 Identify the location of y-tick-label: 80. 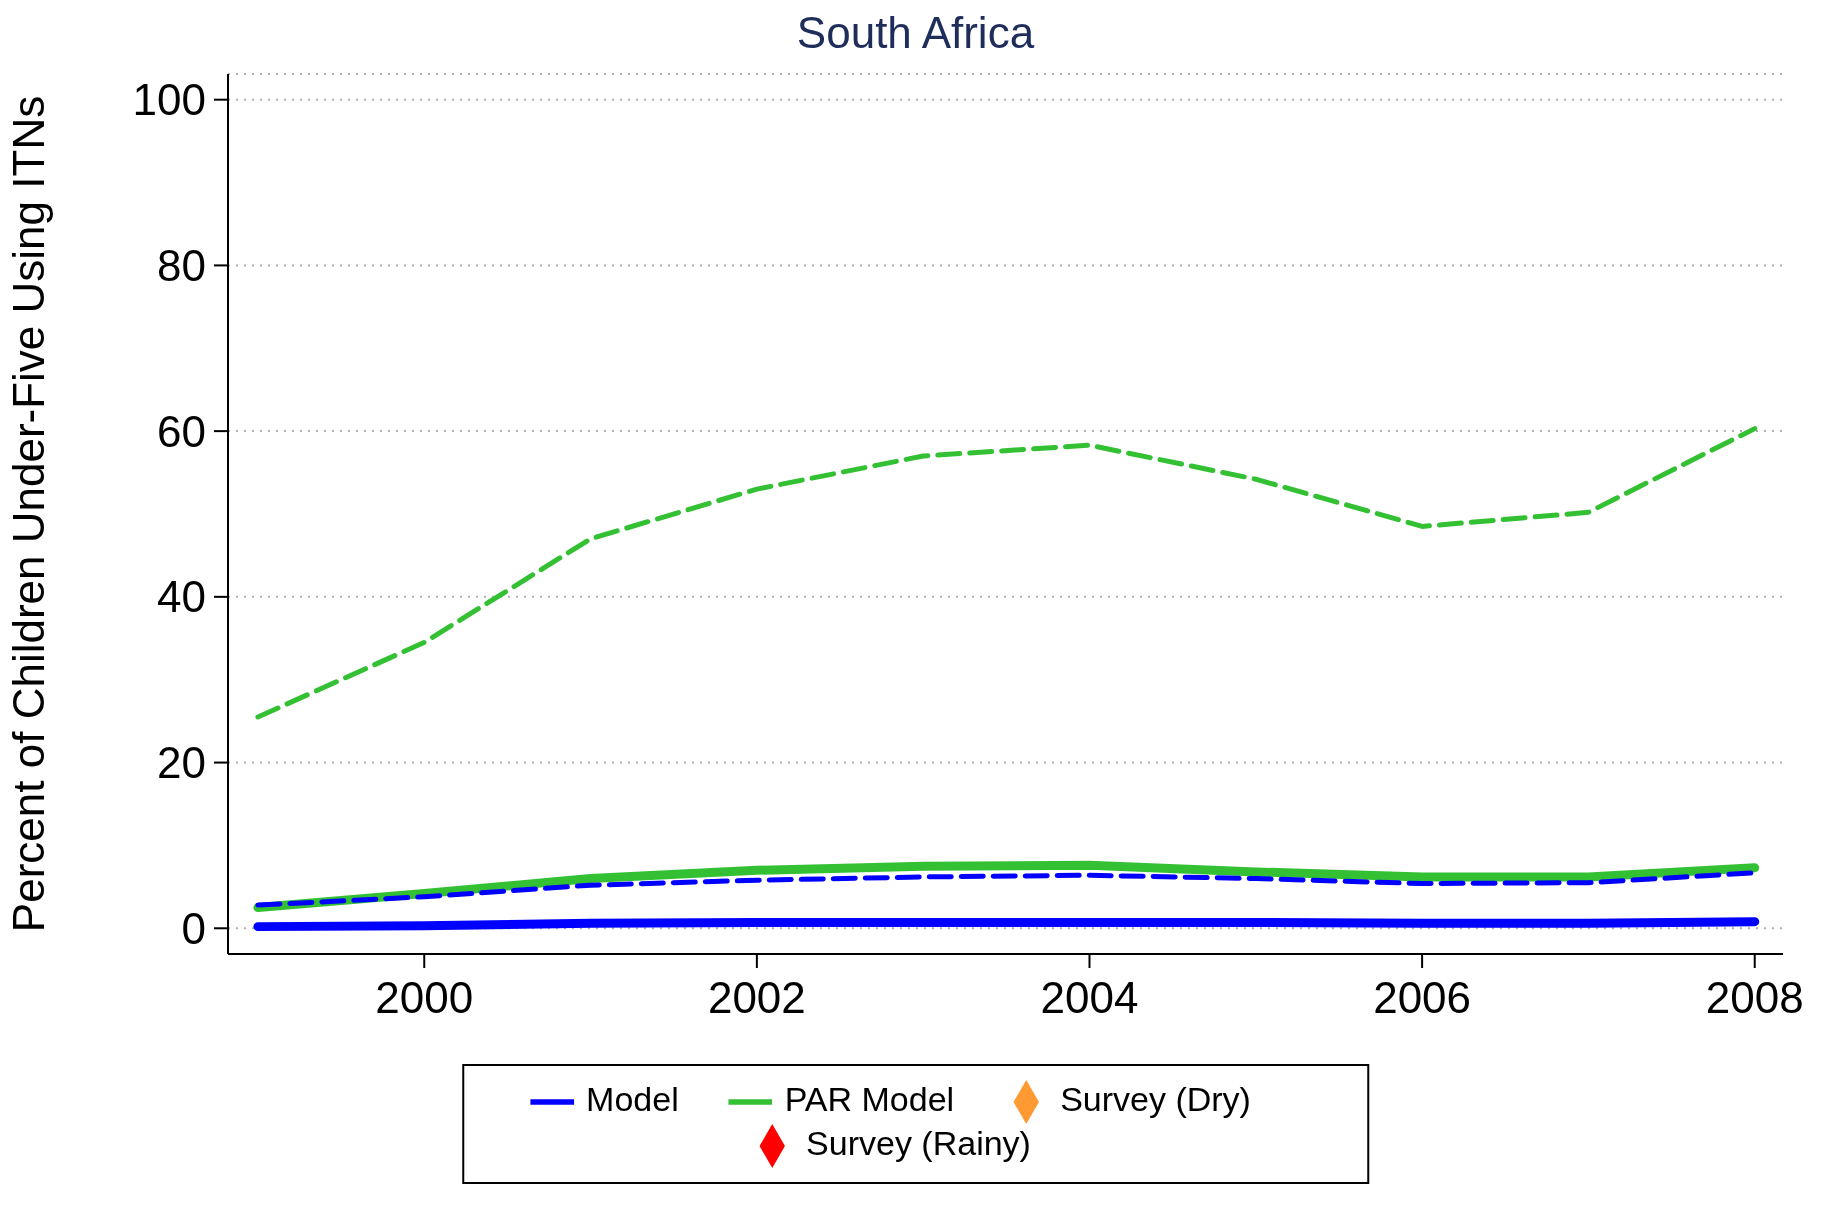
(181, 266).